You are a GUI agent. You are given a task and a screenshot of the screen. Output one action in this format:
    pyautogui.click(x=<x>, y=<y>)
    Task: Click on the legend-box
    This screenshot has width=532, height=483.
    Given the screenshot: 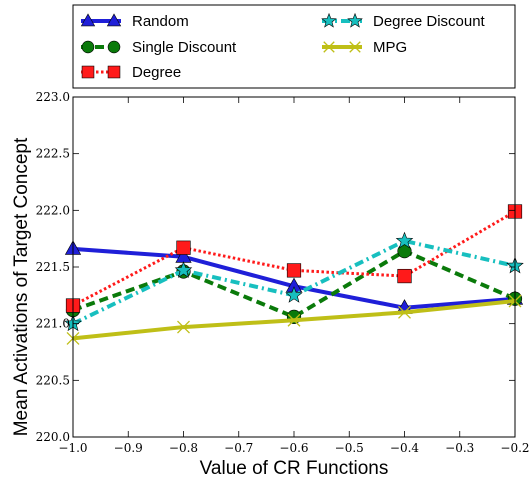 What is the action you would take?
    pyautogui.click(x=294, y=46)
    